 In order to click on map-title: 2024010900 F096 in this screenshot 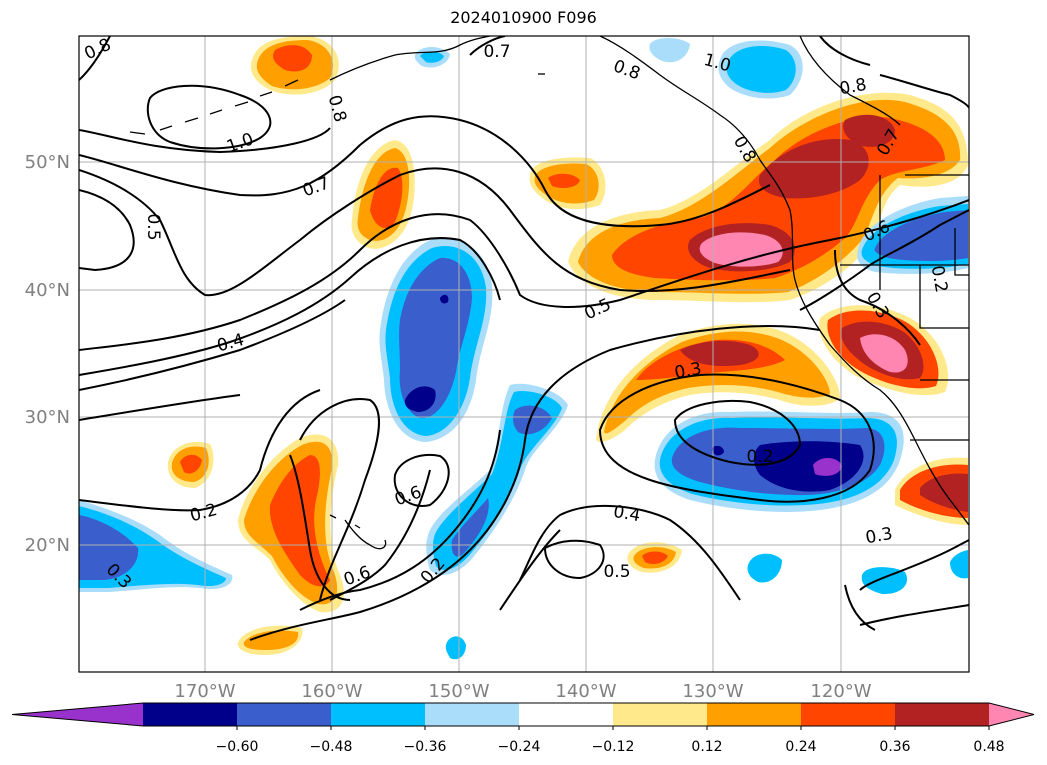, I will do `click(523, 17)`.